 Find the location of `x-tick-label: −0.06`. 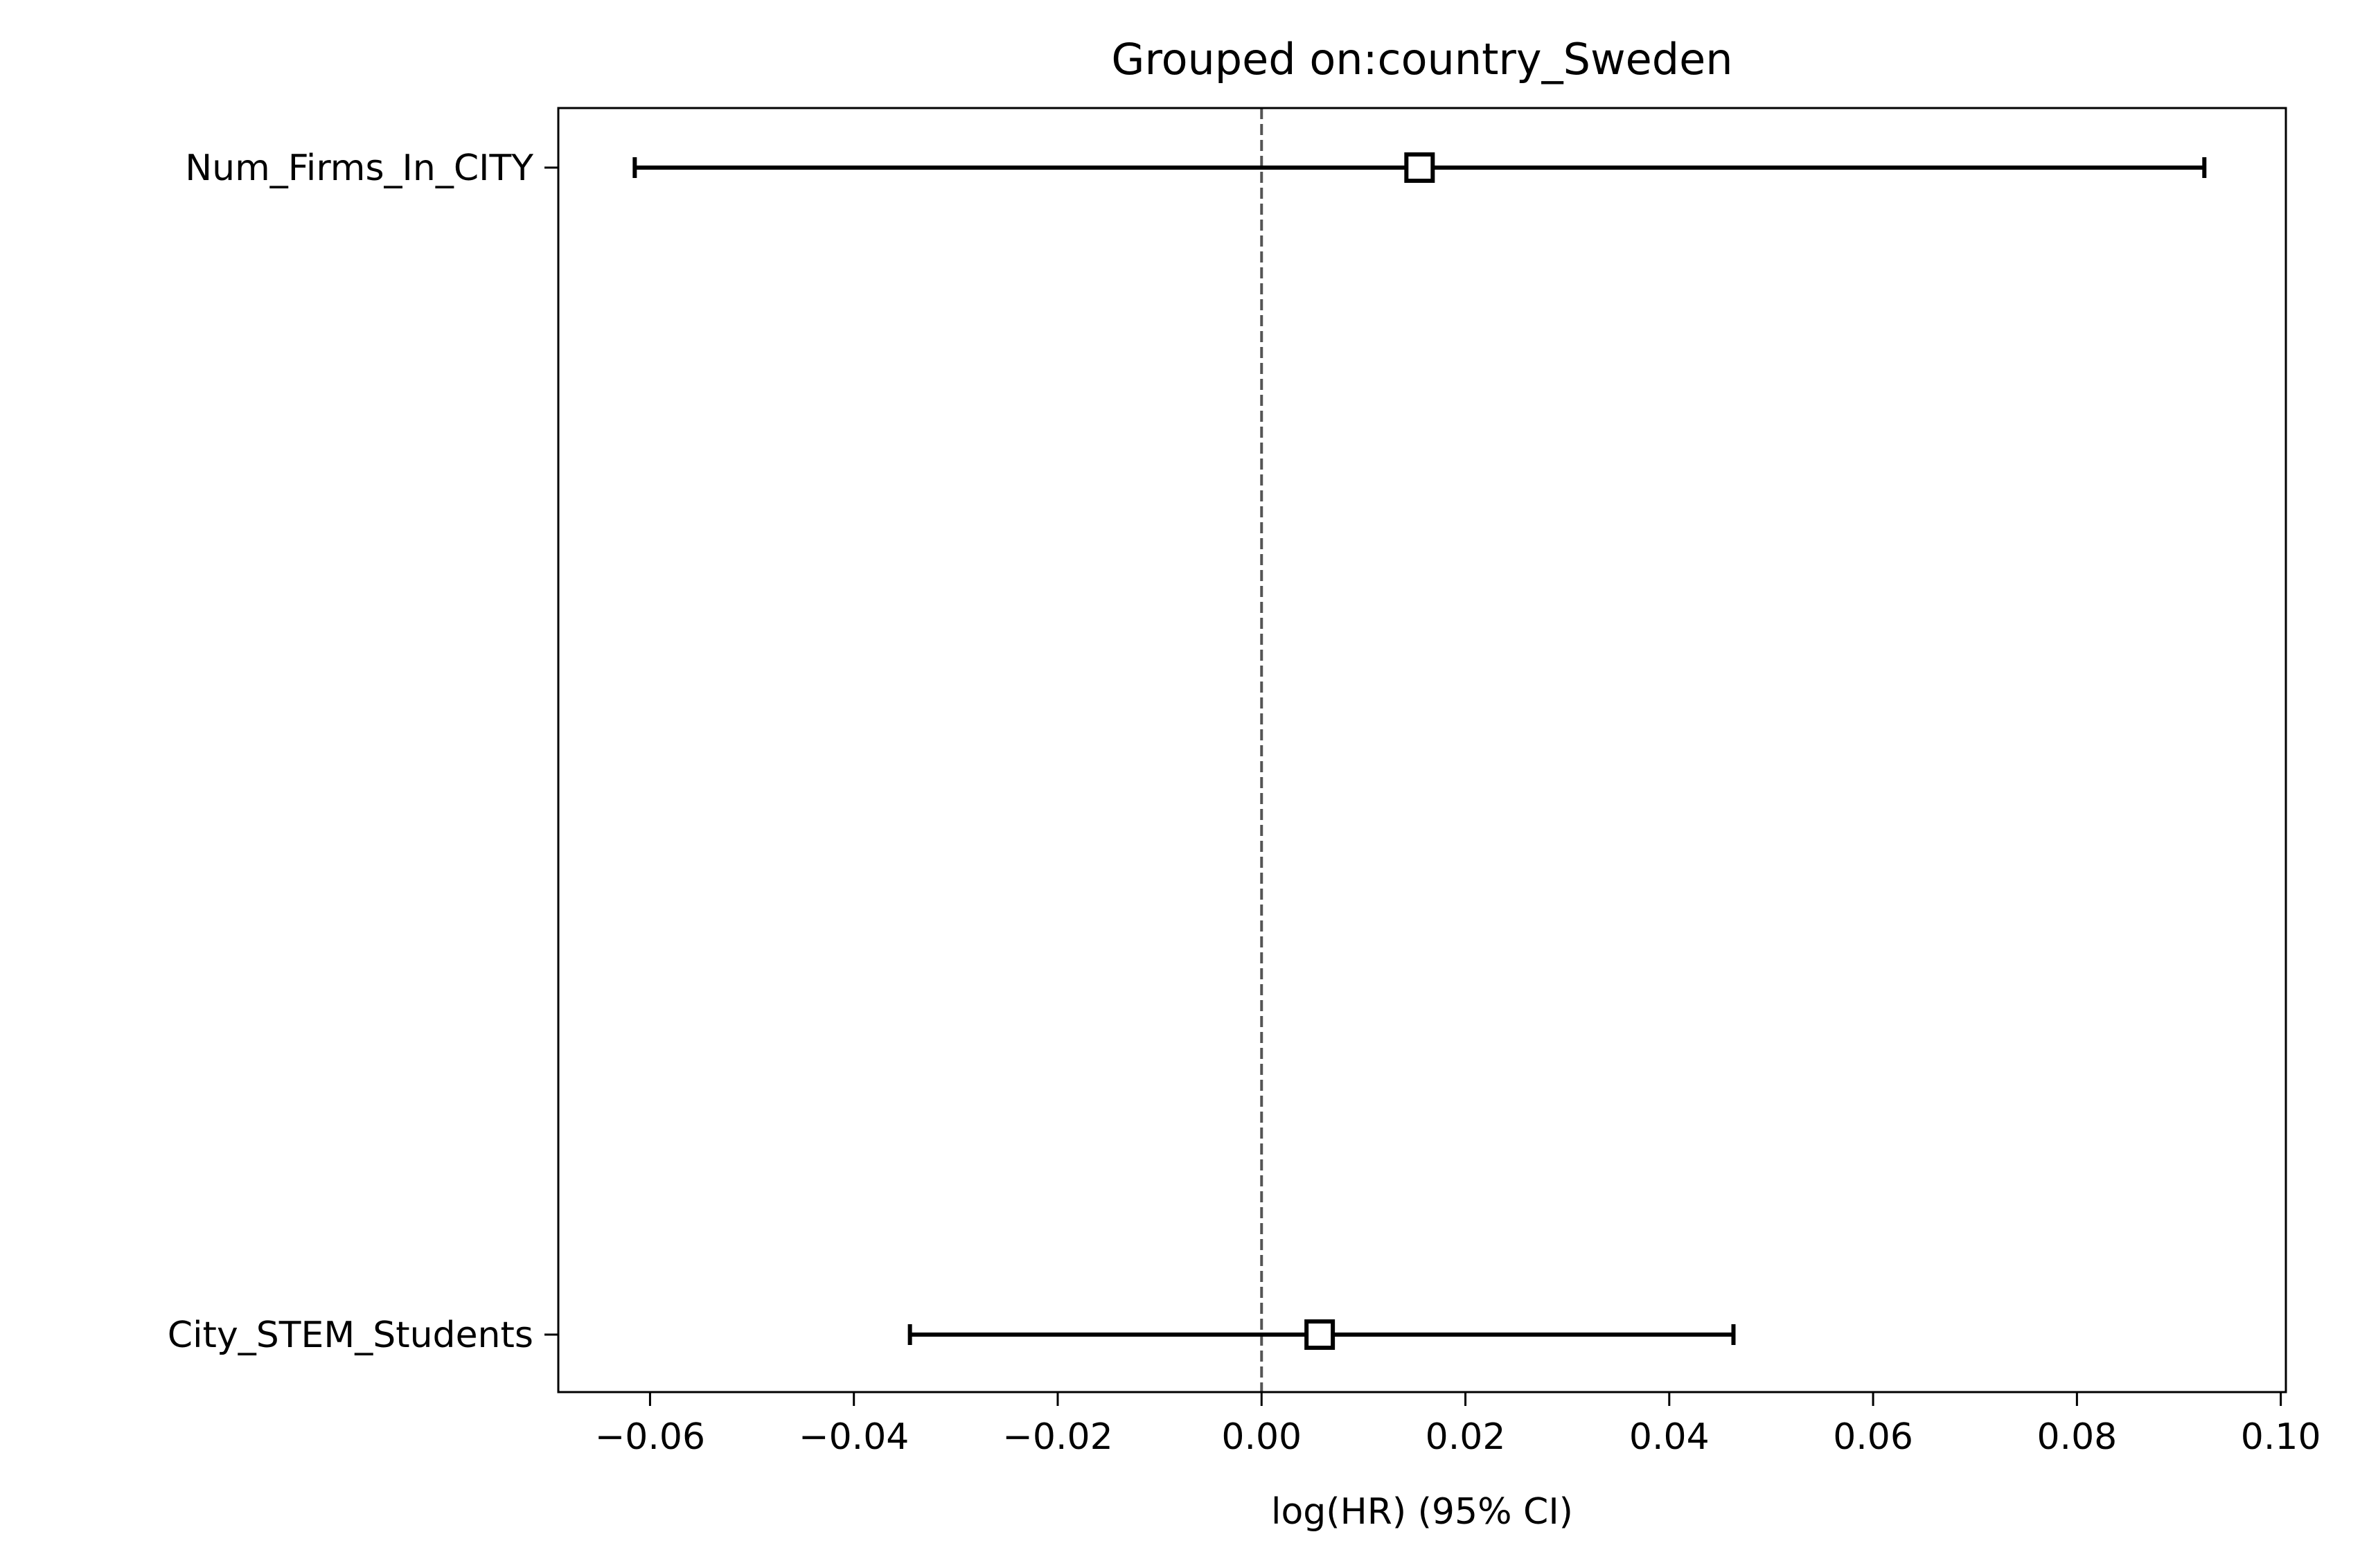

x-tick-label: −0.06 is located at coordinates (650, 1437).